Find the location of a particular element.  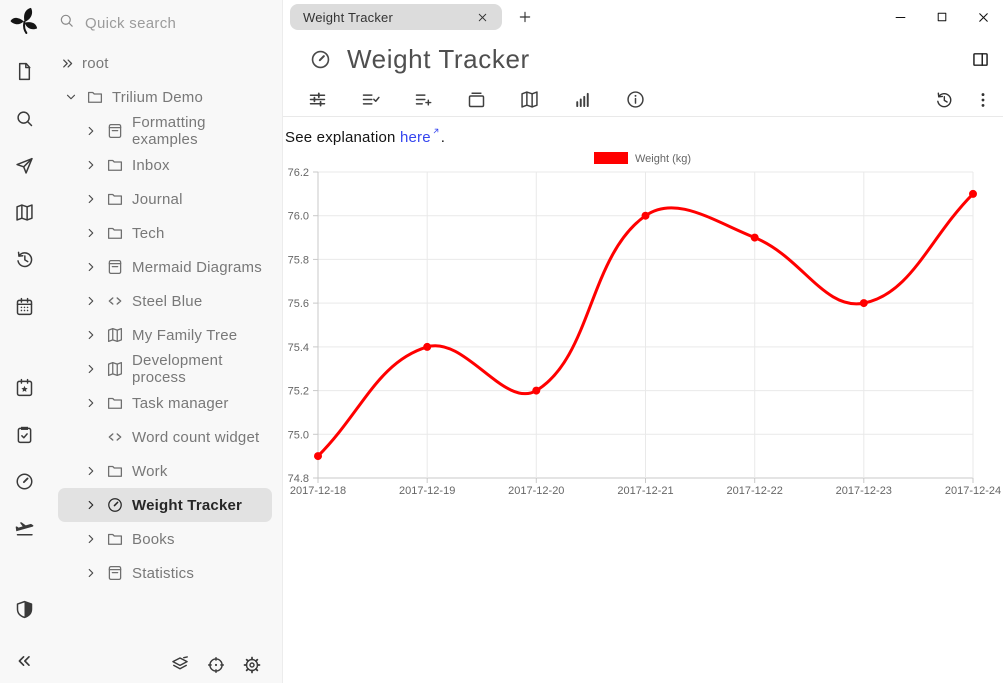

launcher-button-task-manager is located at coordinates (24, 434).